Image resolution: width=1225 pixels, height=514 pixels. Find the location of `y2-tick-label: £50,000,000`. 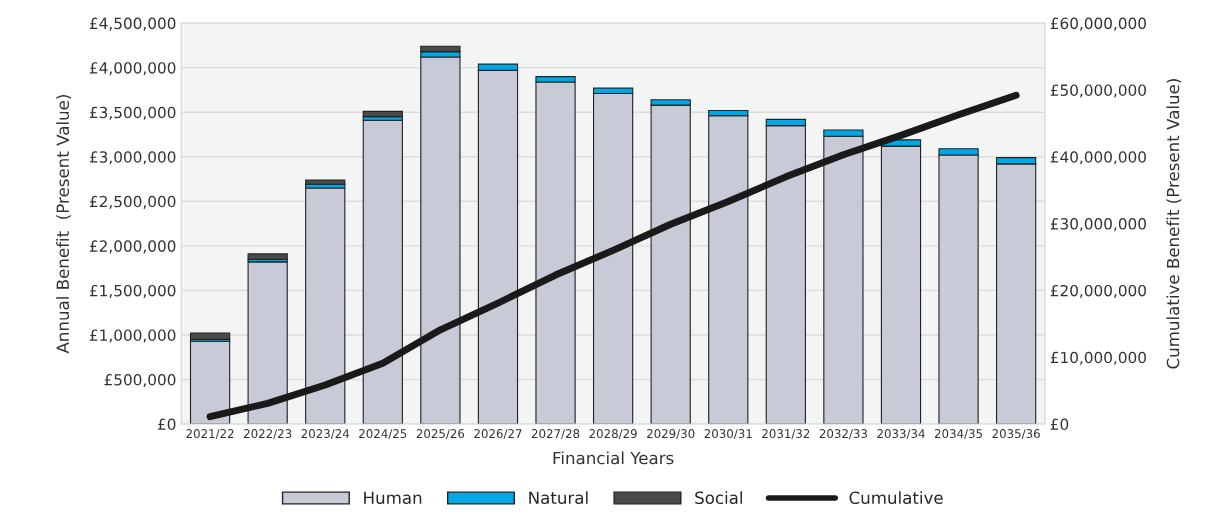

y2-tick-label: £50,000,000 is located at coordinates (1098, 91).